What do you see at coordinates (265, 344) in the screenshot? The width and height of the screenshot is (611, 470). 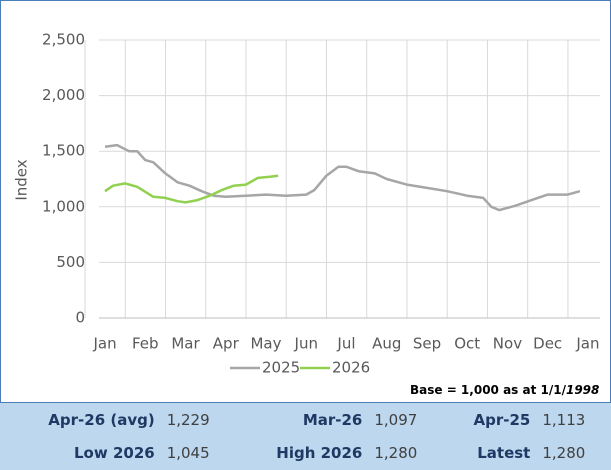 I see `x-tick-label: May` at bounding box center [265, 344].